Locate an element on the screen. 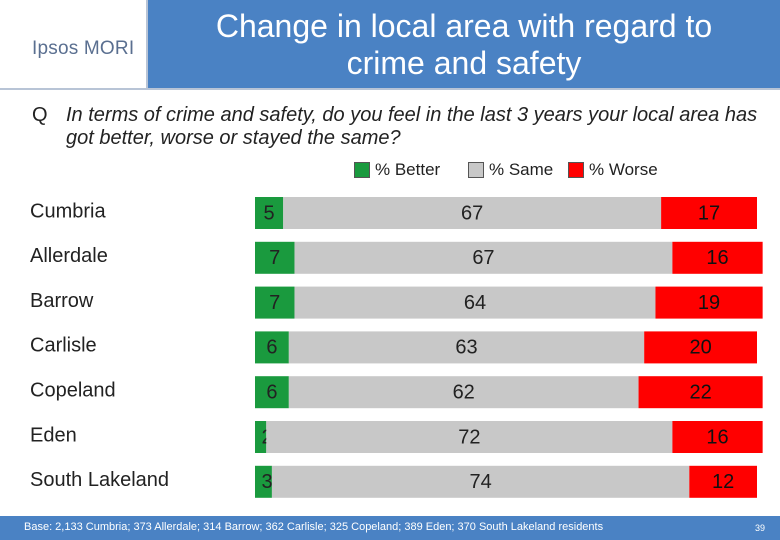 The height and width of the screenshot is (540, 780). logo-area: Ipsos MORI is located at coordinates (74, 44).